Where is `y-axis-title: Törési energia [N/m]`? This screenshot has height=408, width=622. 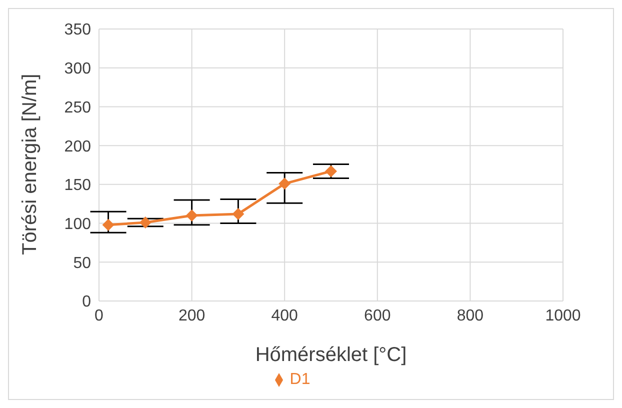
y-axis-title: Törési energia [N/m] is located at coordinates (30, 164).